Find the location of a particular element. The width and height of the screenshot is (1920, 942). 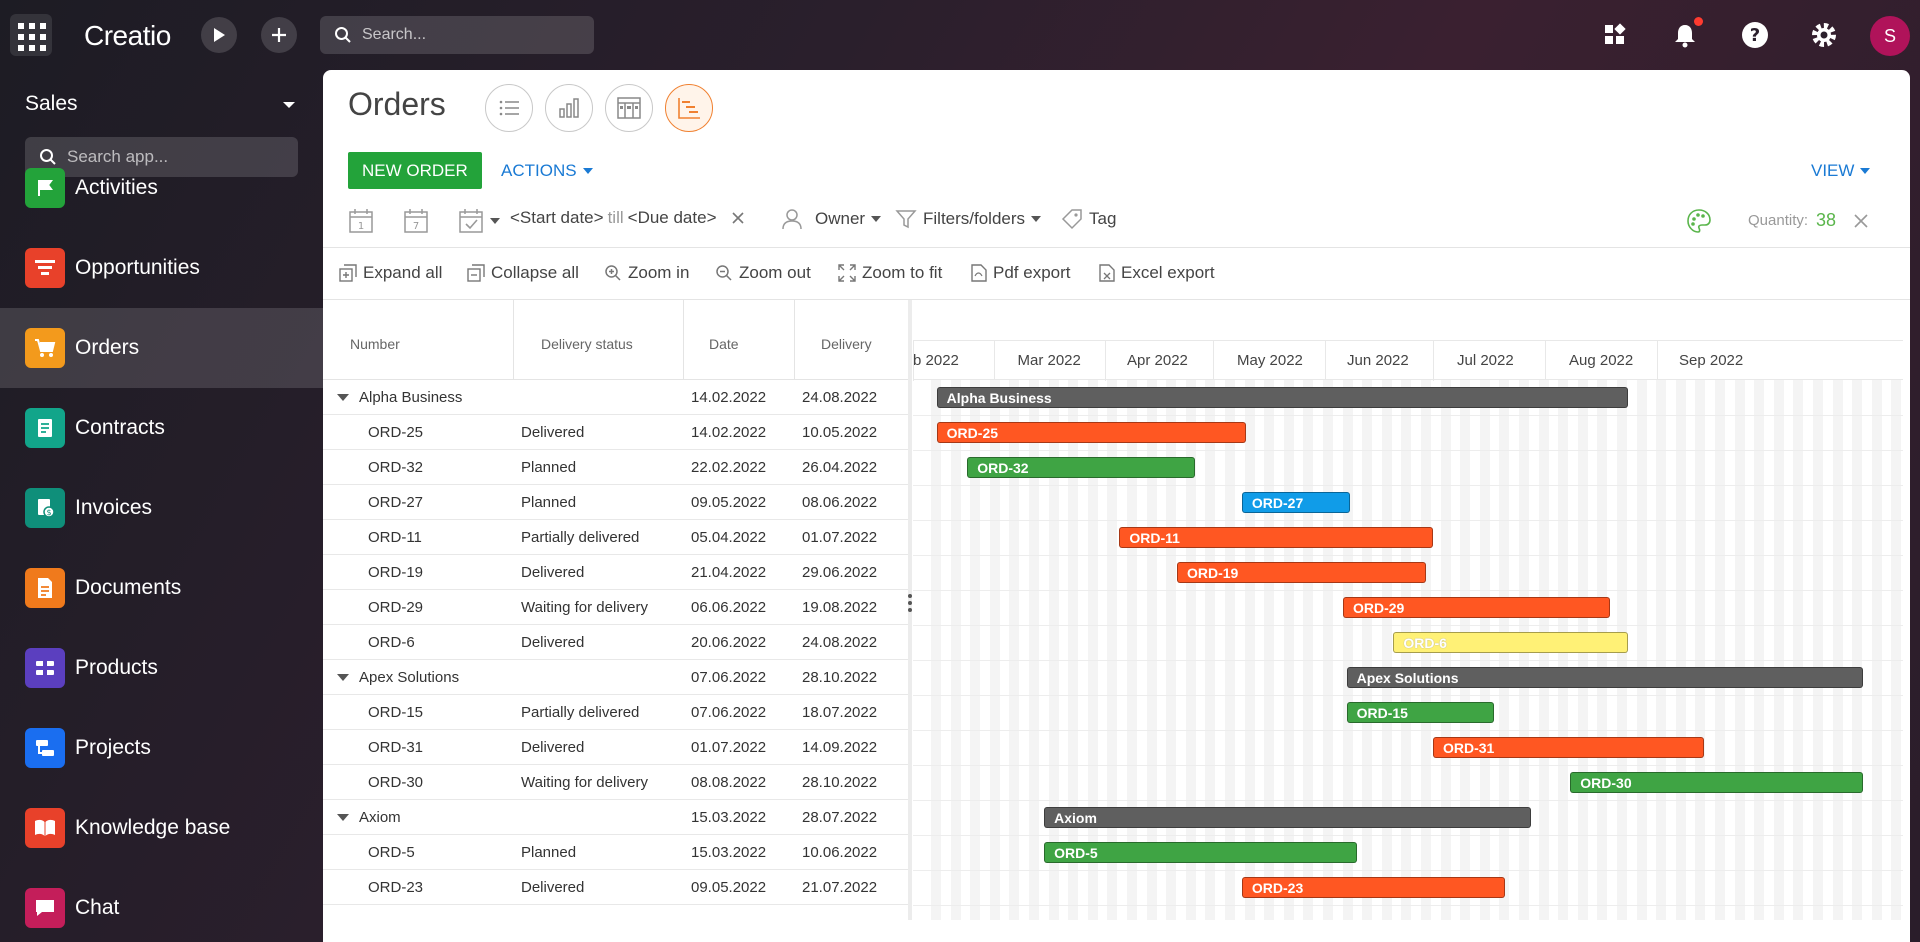

group-row: Axiom 15.03.2022 28.07.2022 is located at coordinates (616, 817).